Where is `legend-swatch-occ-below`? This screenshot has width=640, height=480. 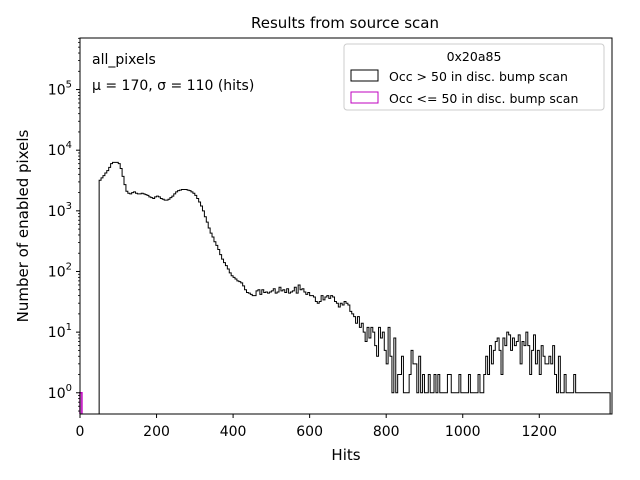
legend-swatch-occ-below is located at coordinates (364, 97).